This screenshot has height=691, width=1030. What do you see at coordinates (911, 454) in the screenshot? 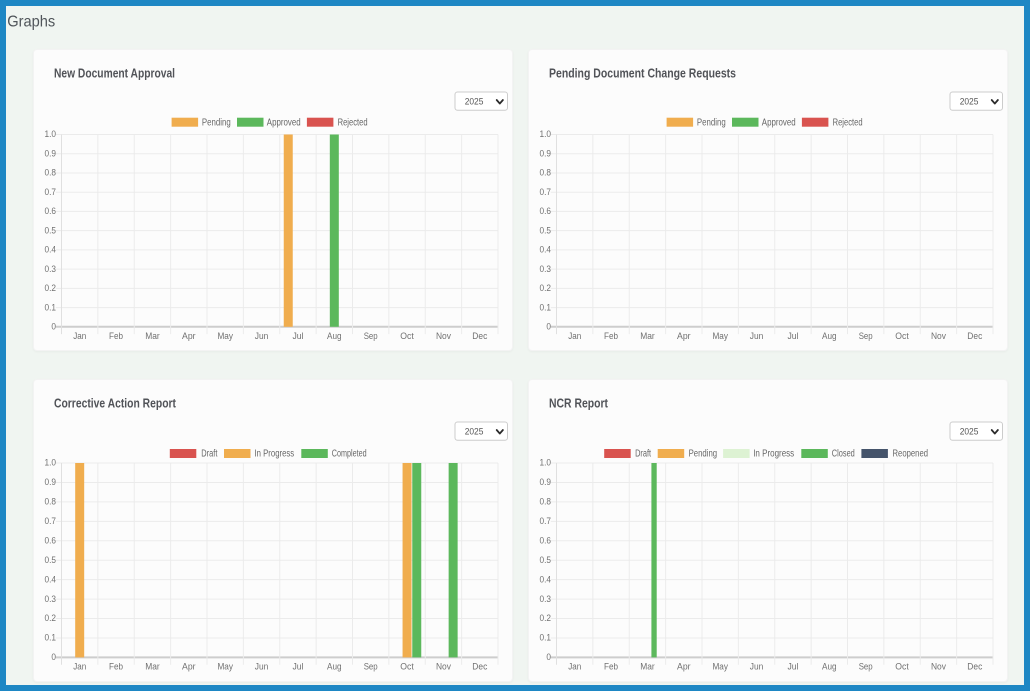
I see `svg-text: Reopened` at bounding box center [911, 454].